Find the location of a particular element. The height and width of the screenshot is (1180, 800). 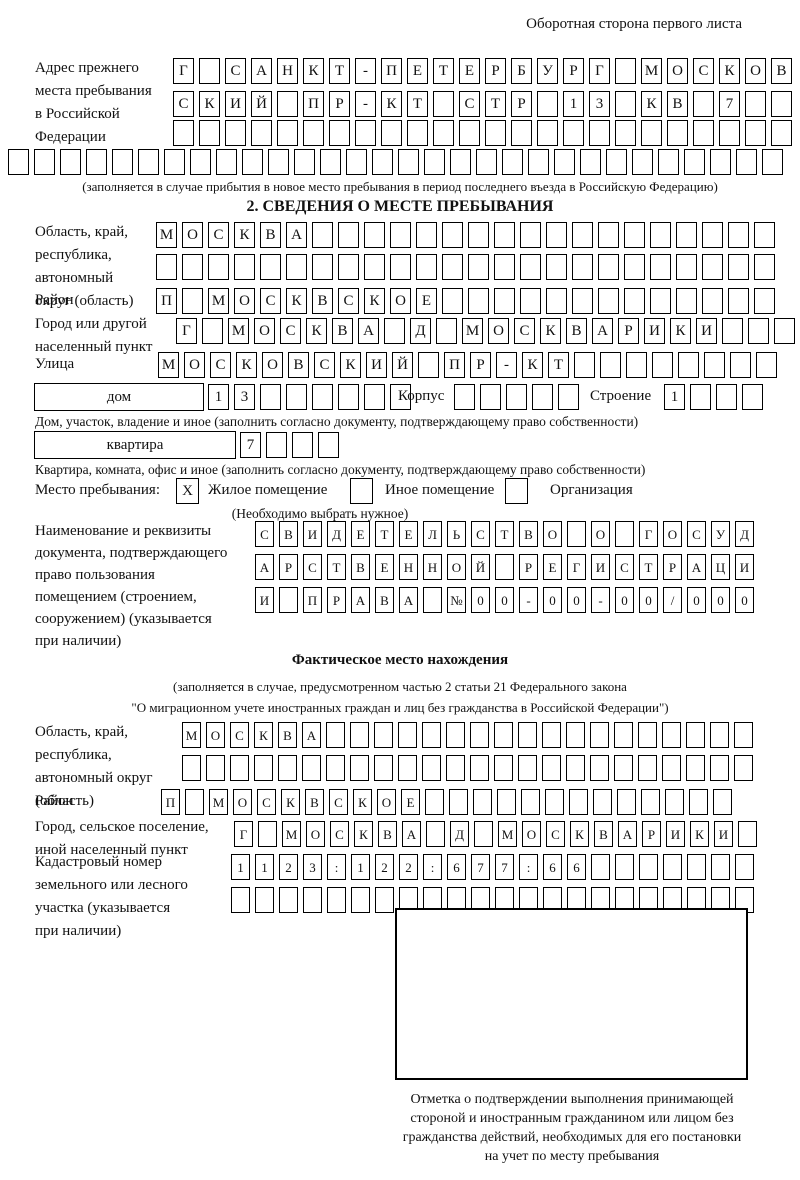

char-cell: 2 is located at coordinates (288, 867).